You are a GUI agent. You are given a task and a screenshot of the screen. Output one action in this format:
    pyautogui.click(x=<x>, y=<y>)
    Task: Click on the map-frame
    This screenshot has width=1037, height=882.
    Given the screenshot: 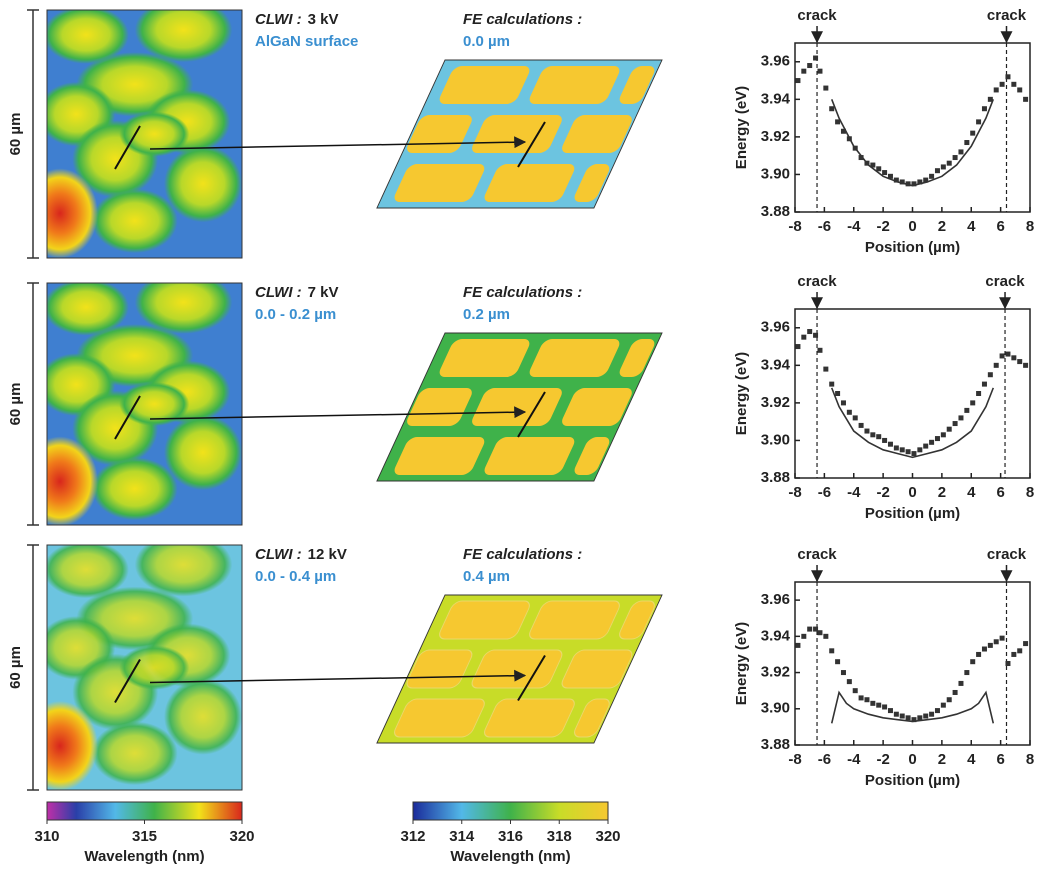 What is the action you would take?
    pyautogui.click(x=144, y=134)
    